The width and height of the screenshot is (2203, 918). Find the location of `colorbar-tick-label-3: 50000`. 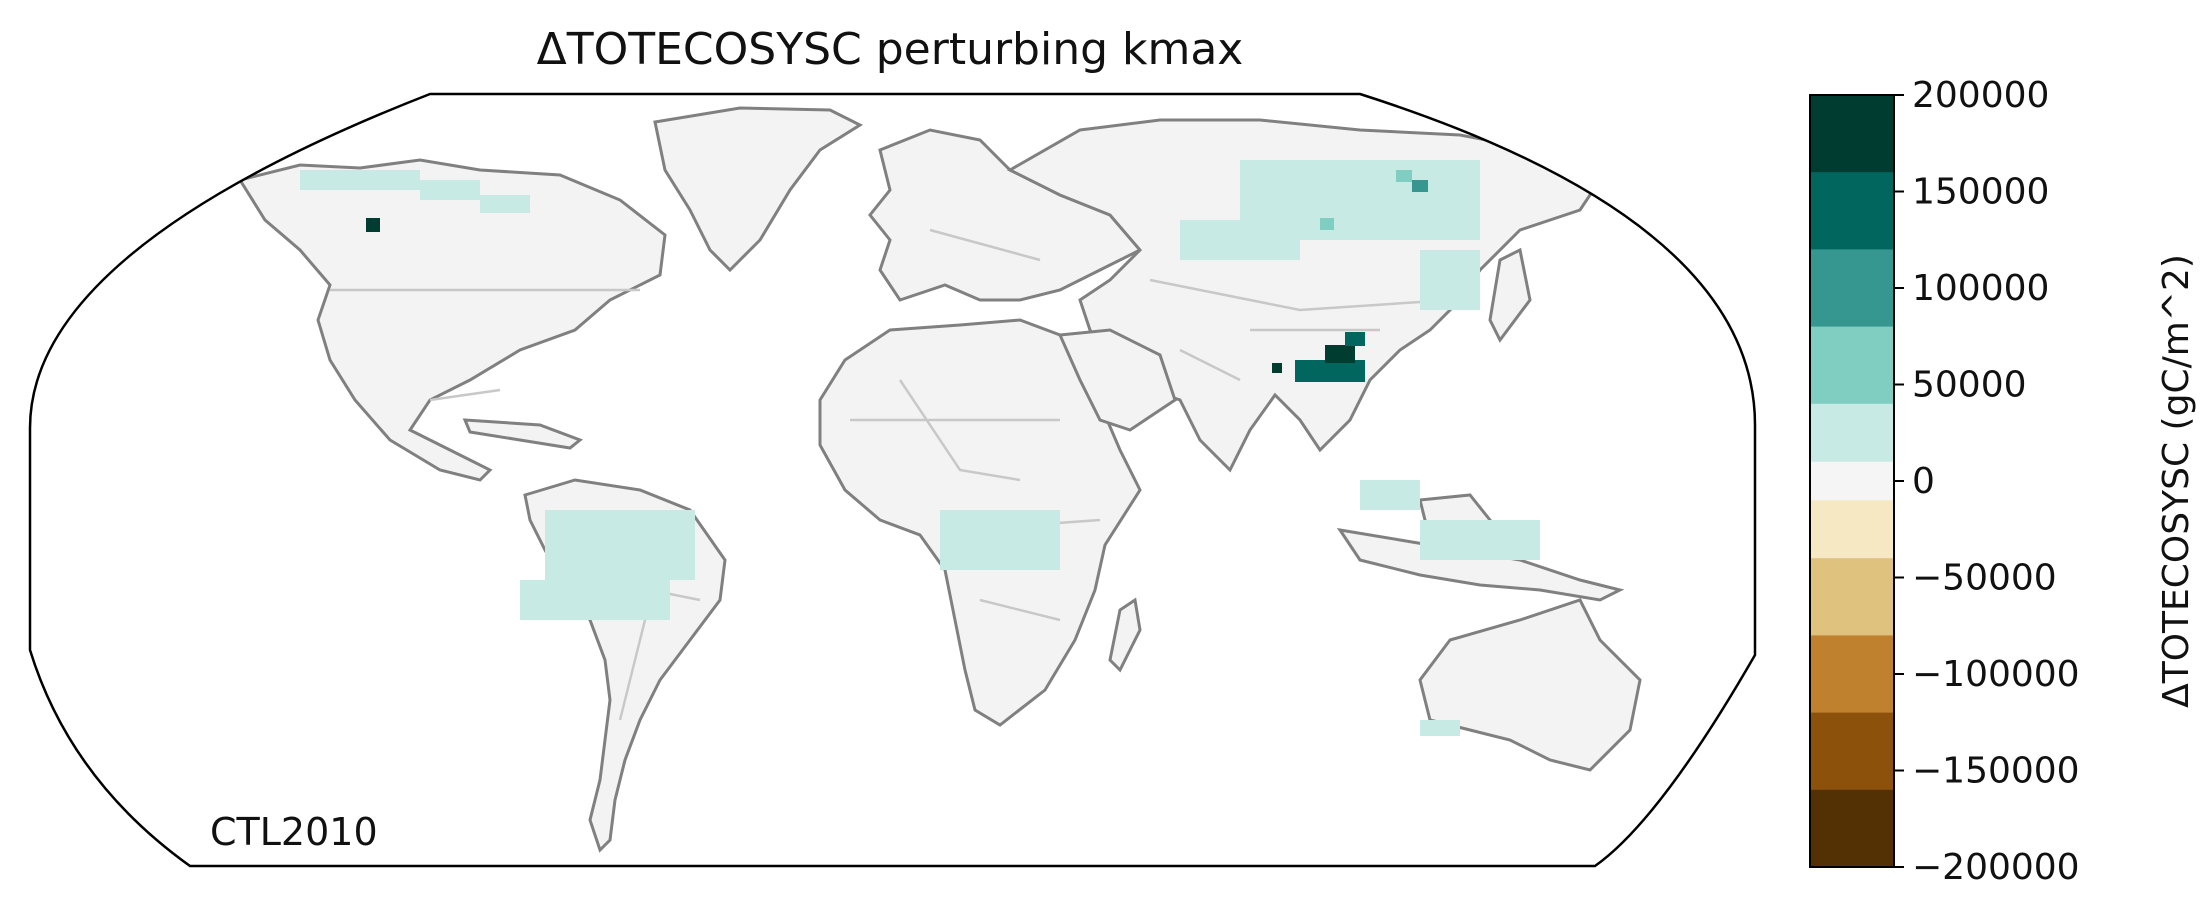

colorbar-tick-label-3: 50000 is located at coordinates (1969, 385).